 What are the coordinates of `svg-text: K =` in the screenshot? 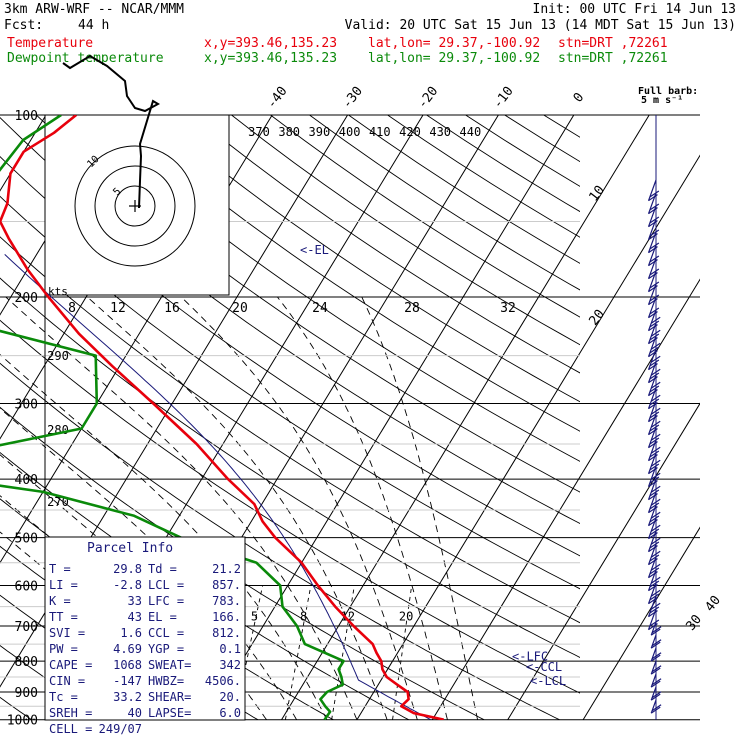 It's located at (60, 601).